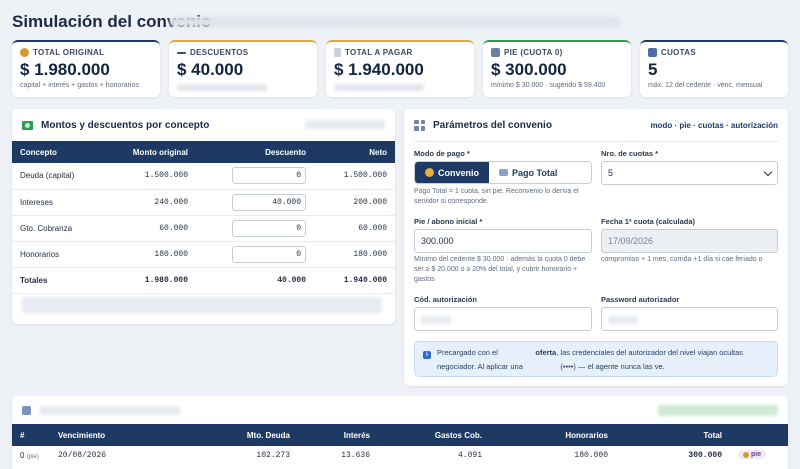  I want to click on card-sub: máx. 12 del cedente · venc. mensual, so click(705, 85).